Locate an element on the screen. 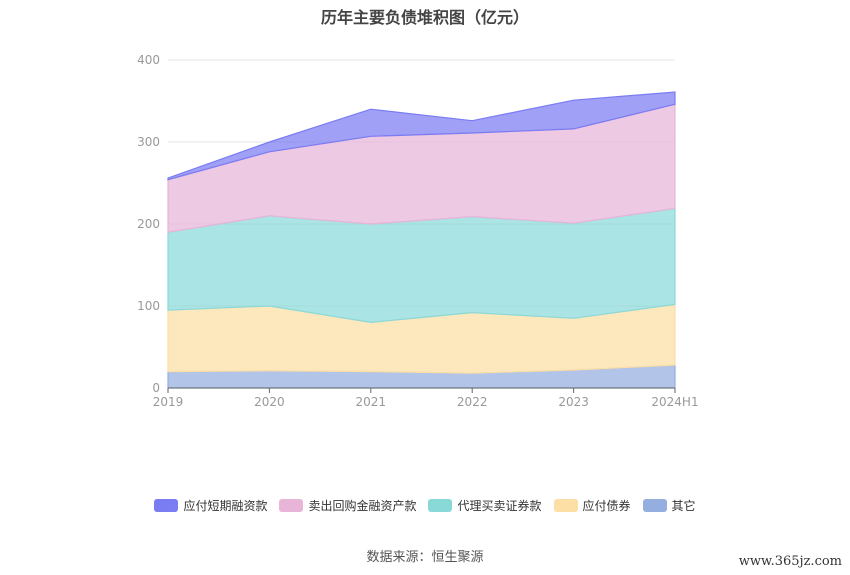 The image size is (850, 575). legend-item: 其它 is located at coordinates (669, 505).